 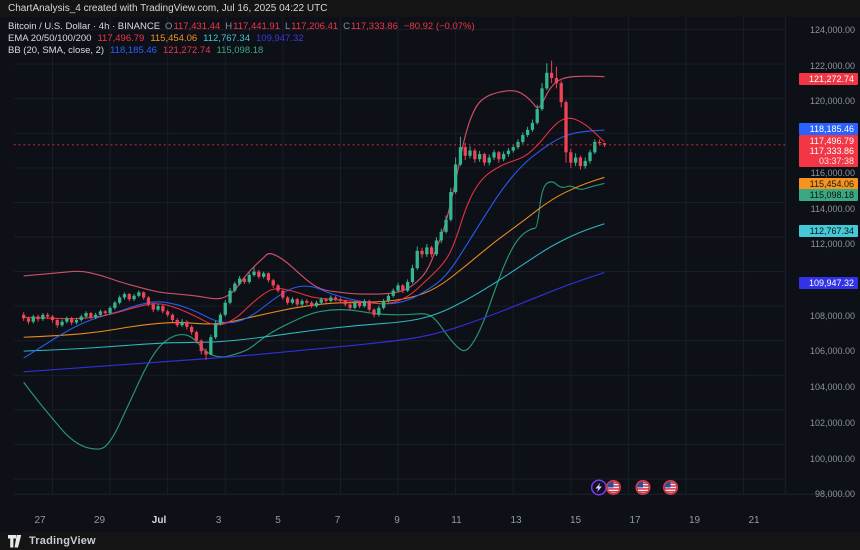 I want to click on bb-basis-label: 118,185.46, so click(x=828, y=129).